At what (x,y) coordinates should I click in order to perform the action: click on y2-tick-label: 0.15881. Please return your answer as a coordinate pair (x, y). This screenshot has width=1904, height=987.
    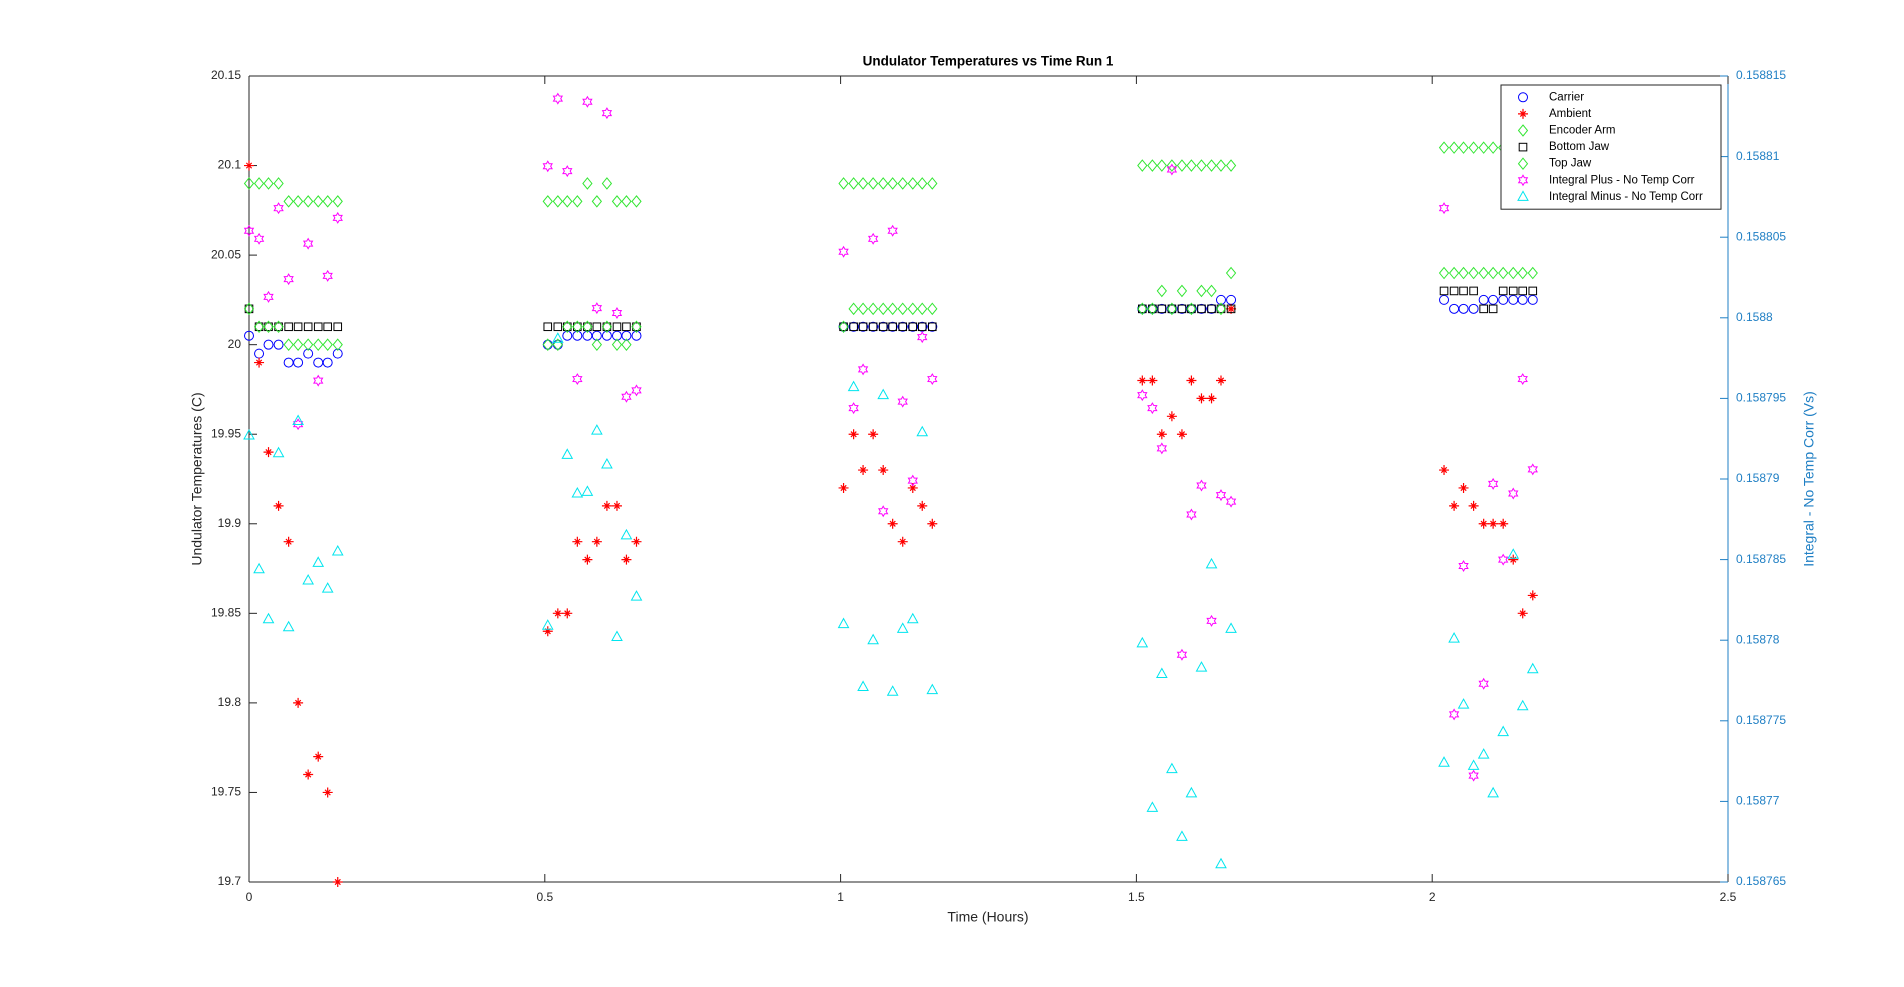
    Looking at the image, I should click on (1758, 156).